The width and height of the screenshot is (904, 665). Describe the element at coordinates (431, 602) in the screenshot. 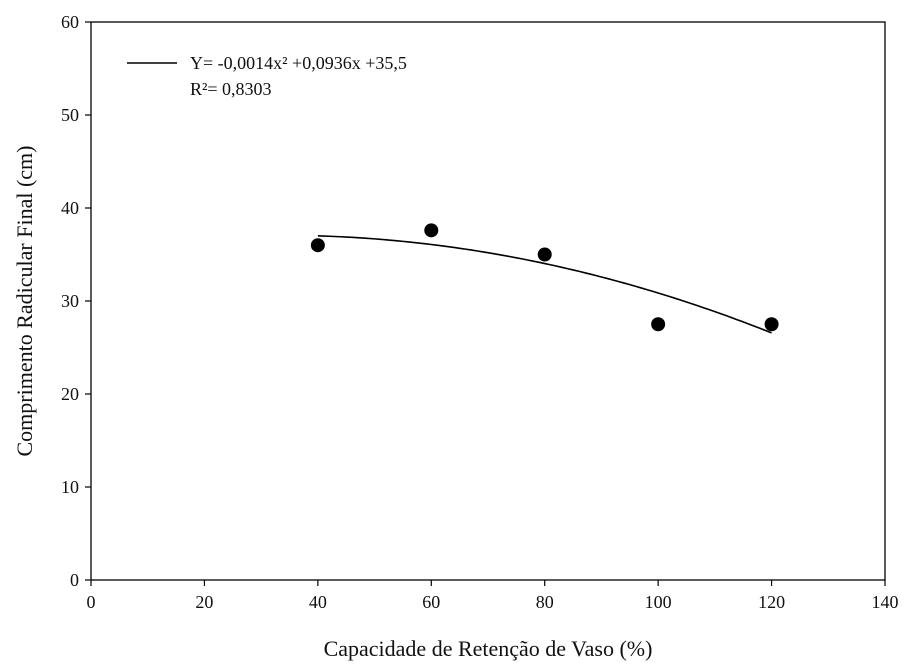

I see `x-tick-label: 60` at that location.